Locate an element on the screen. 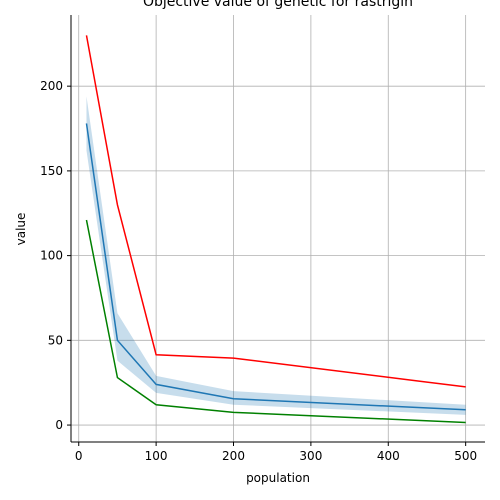  x-tick-label-1: 100 is located at coordinates (156, 456).